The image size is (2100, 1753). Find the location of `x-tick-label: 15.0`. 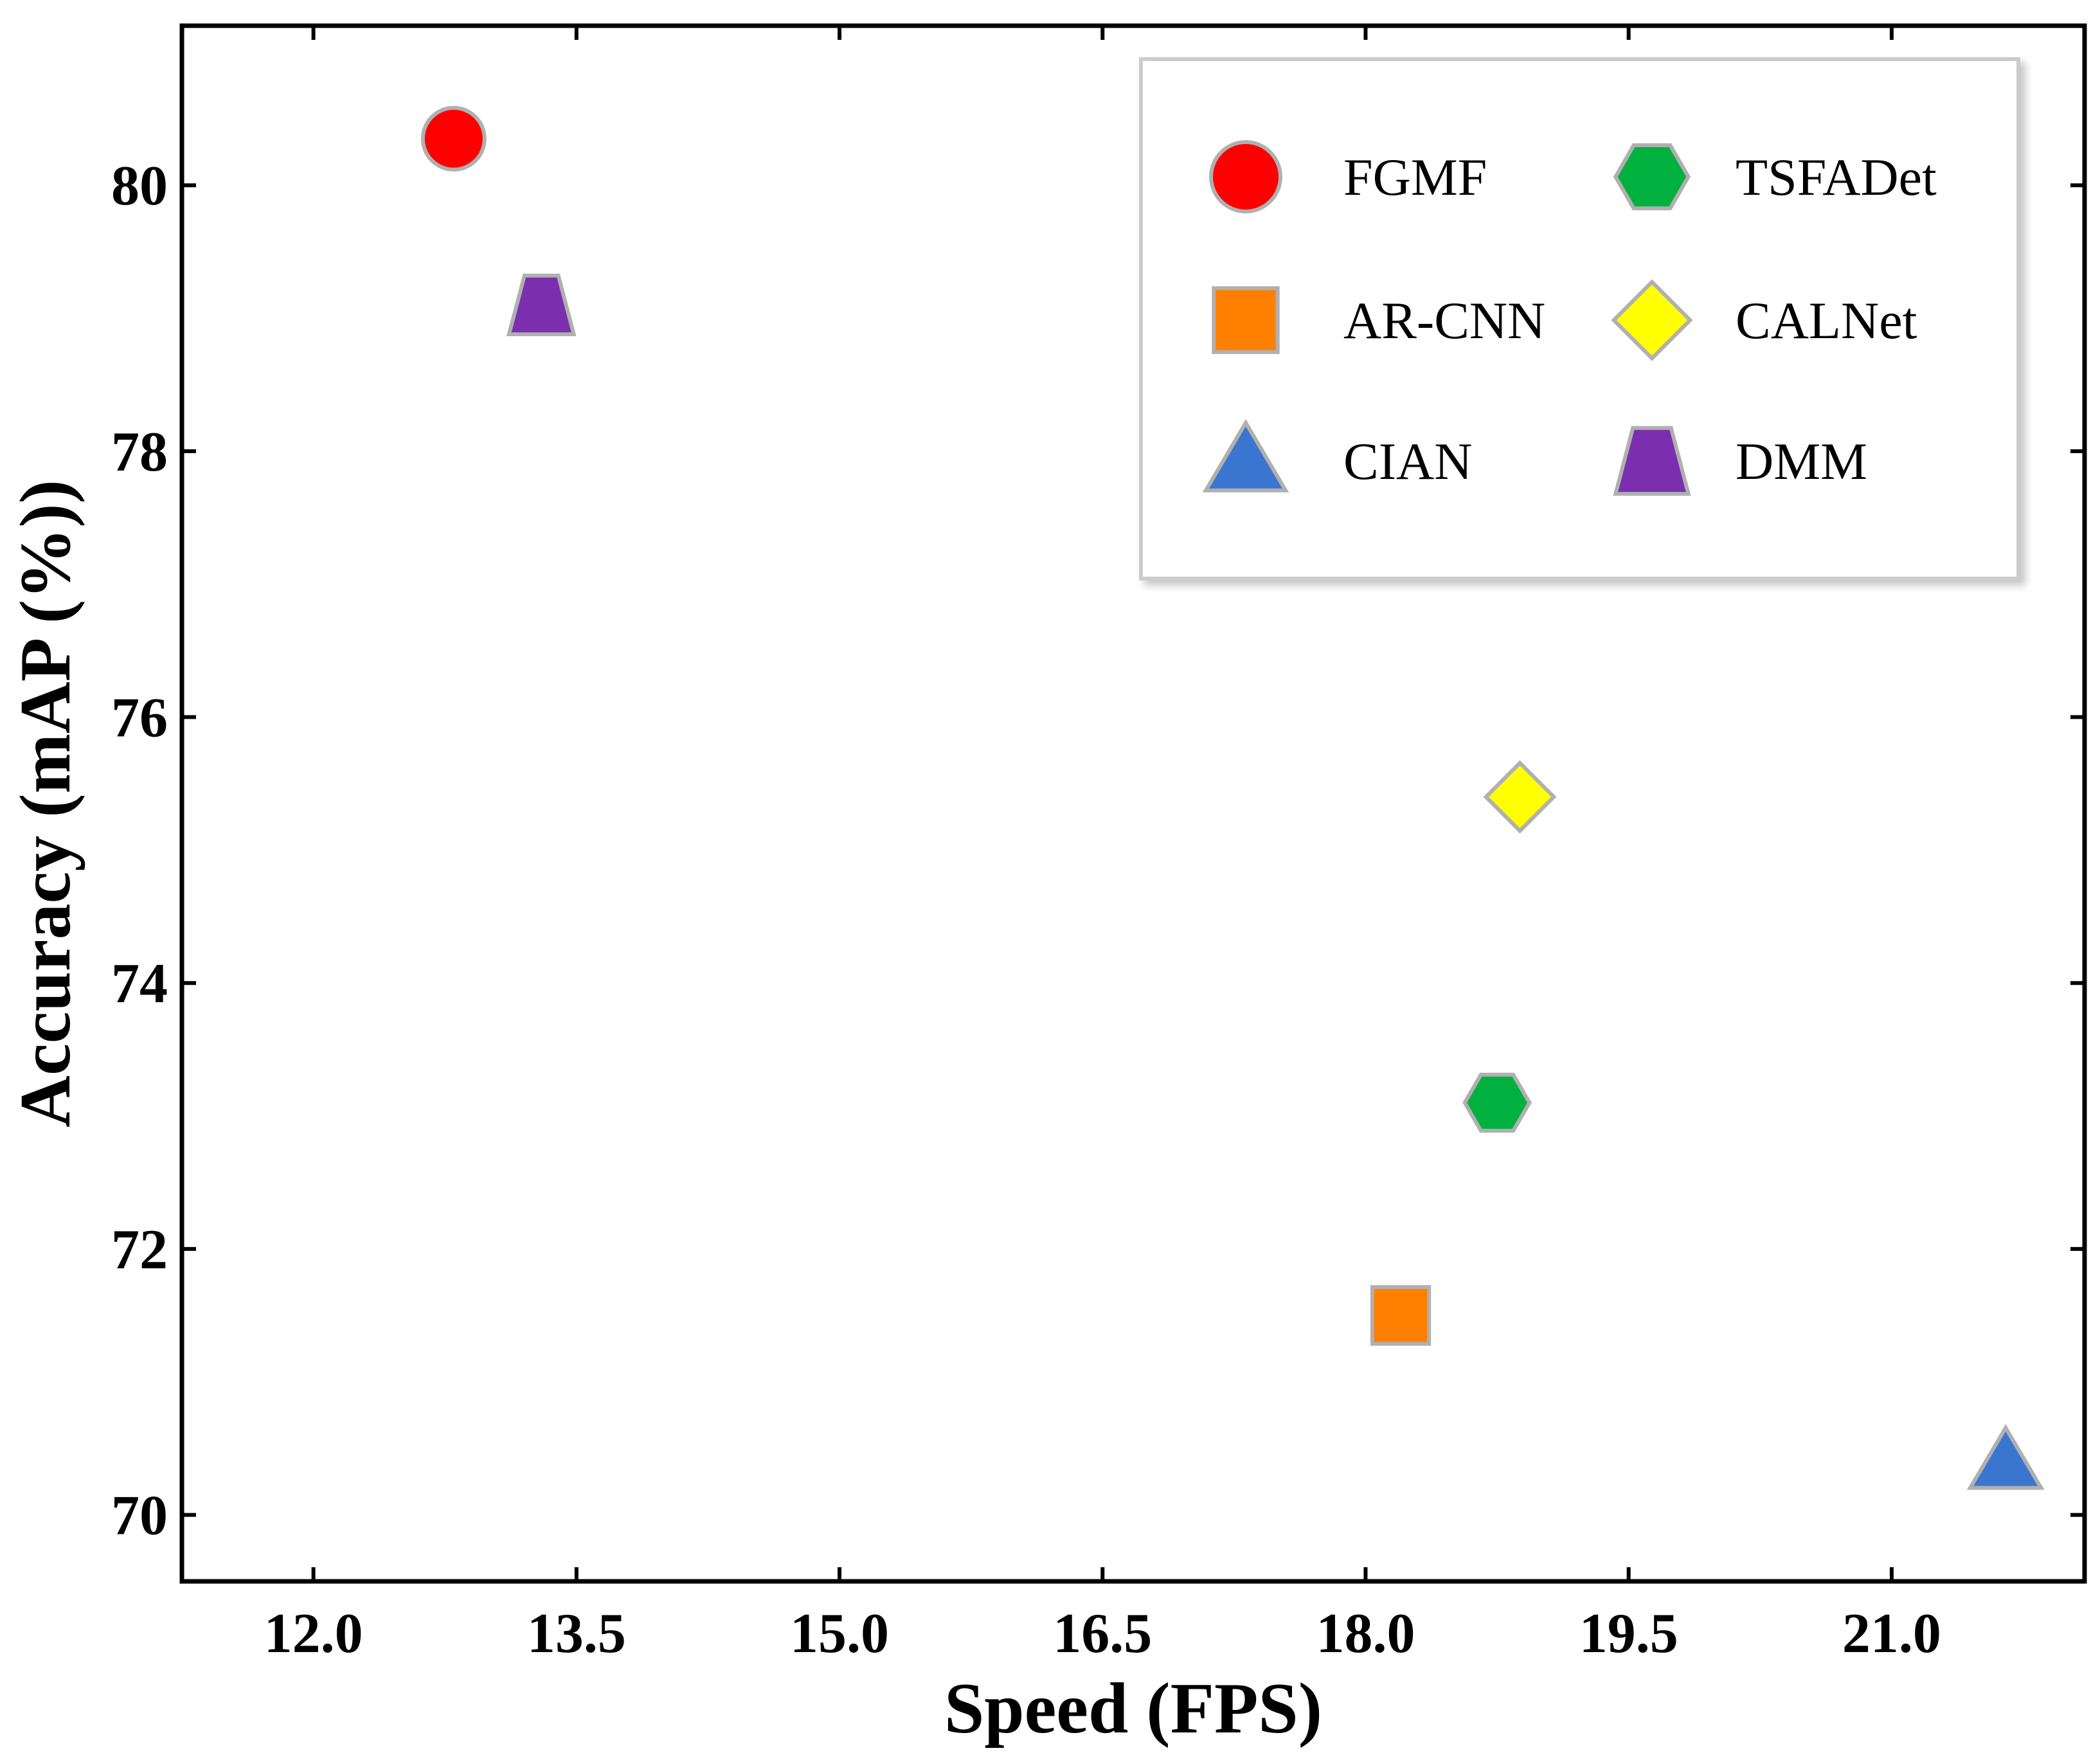

x-tick-label: 15.0 is located at coordinates (839, 1634).